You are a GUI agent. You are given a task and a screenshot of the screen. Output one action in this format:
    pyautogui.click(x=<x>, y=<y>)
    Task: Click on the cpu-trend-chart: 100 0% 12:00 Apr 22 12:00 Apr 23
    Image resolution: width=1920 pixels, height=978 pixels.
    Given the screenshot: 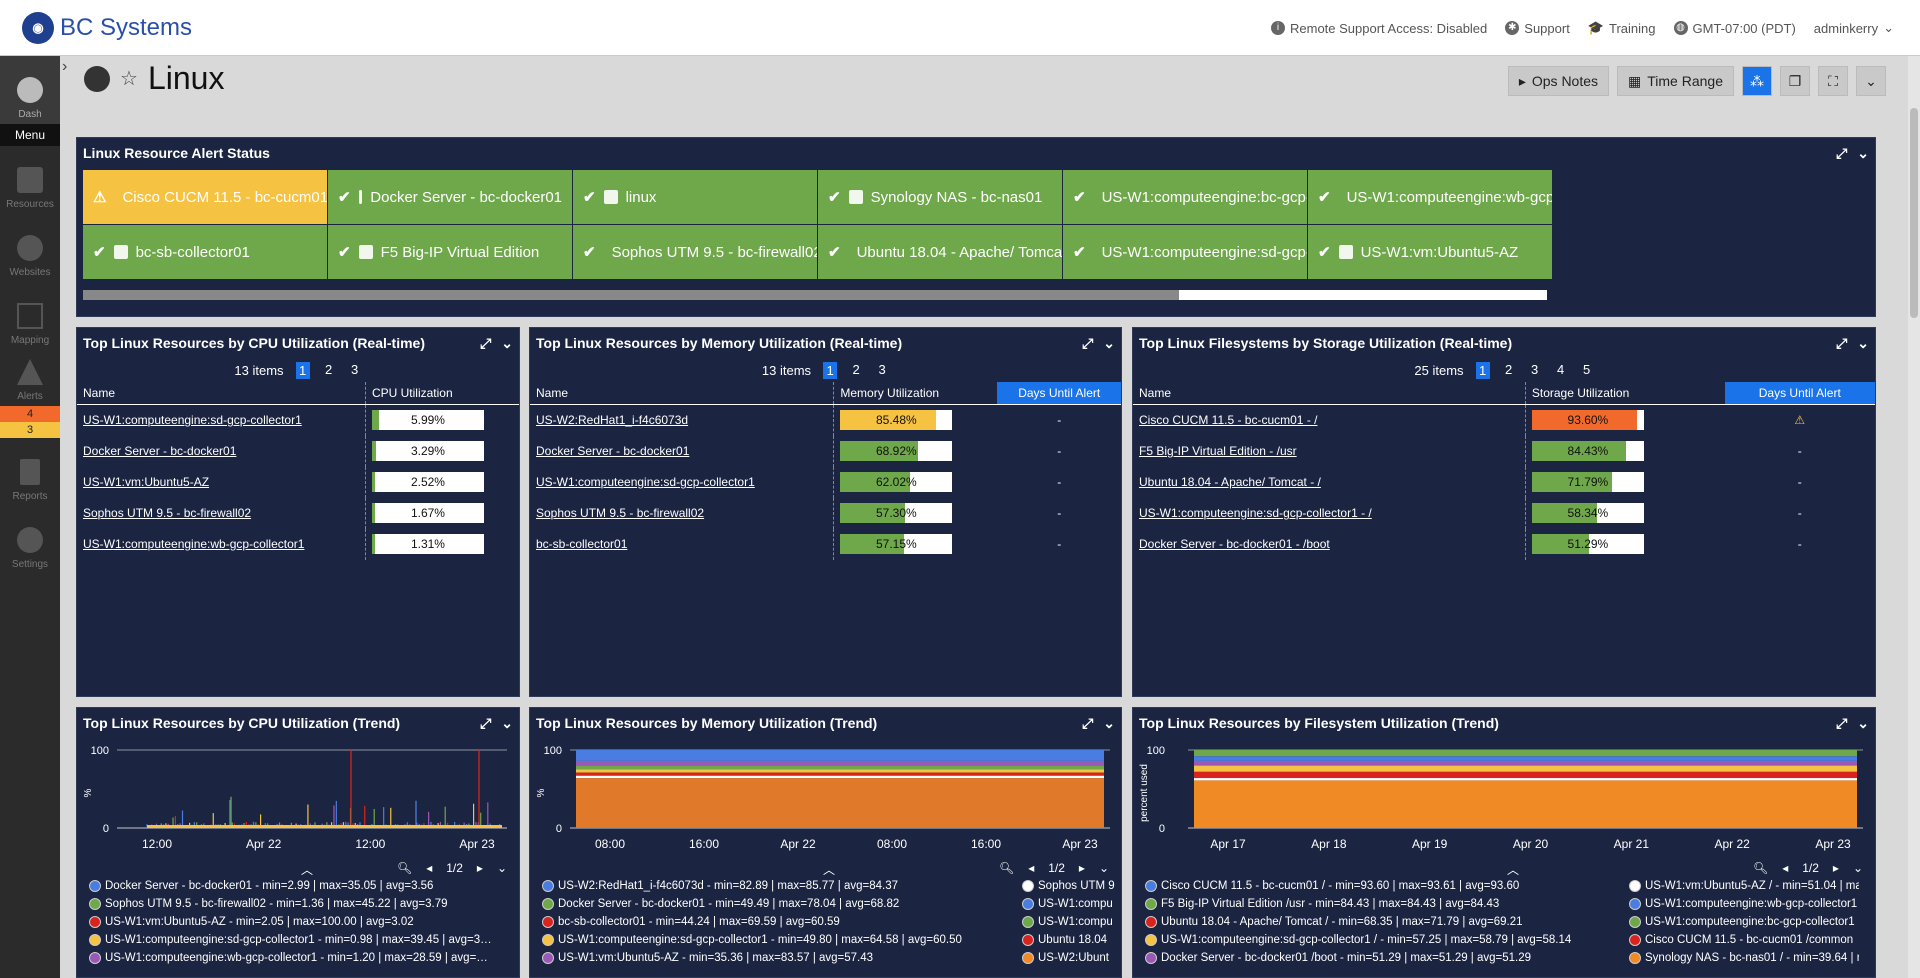 What is the action you would take?
    pyautogui.click(x=298, y=798)
    